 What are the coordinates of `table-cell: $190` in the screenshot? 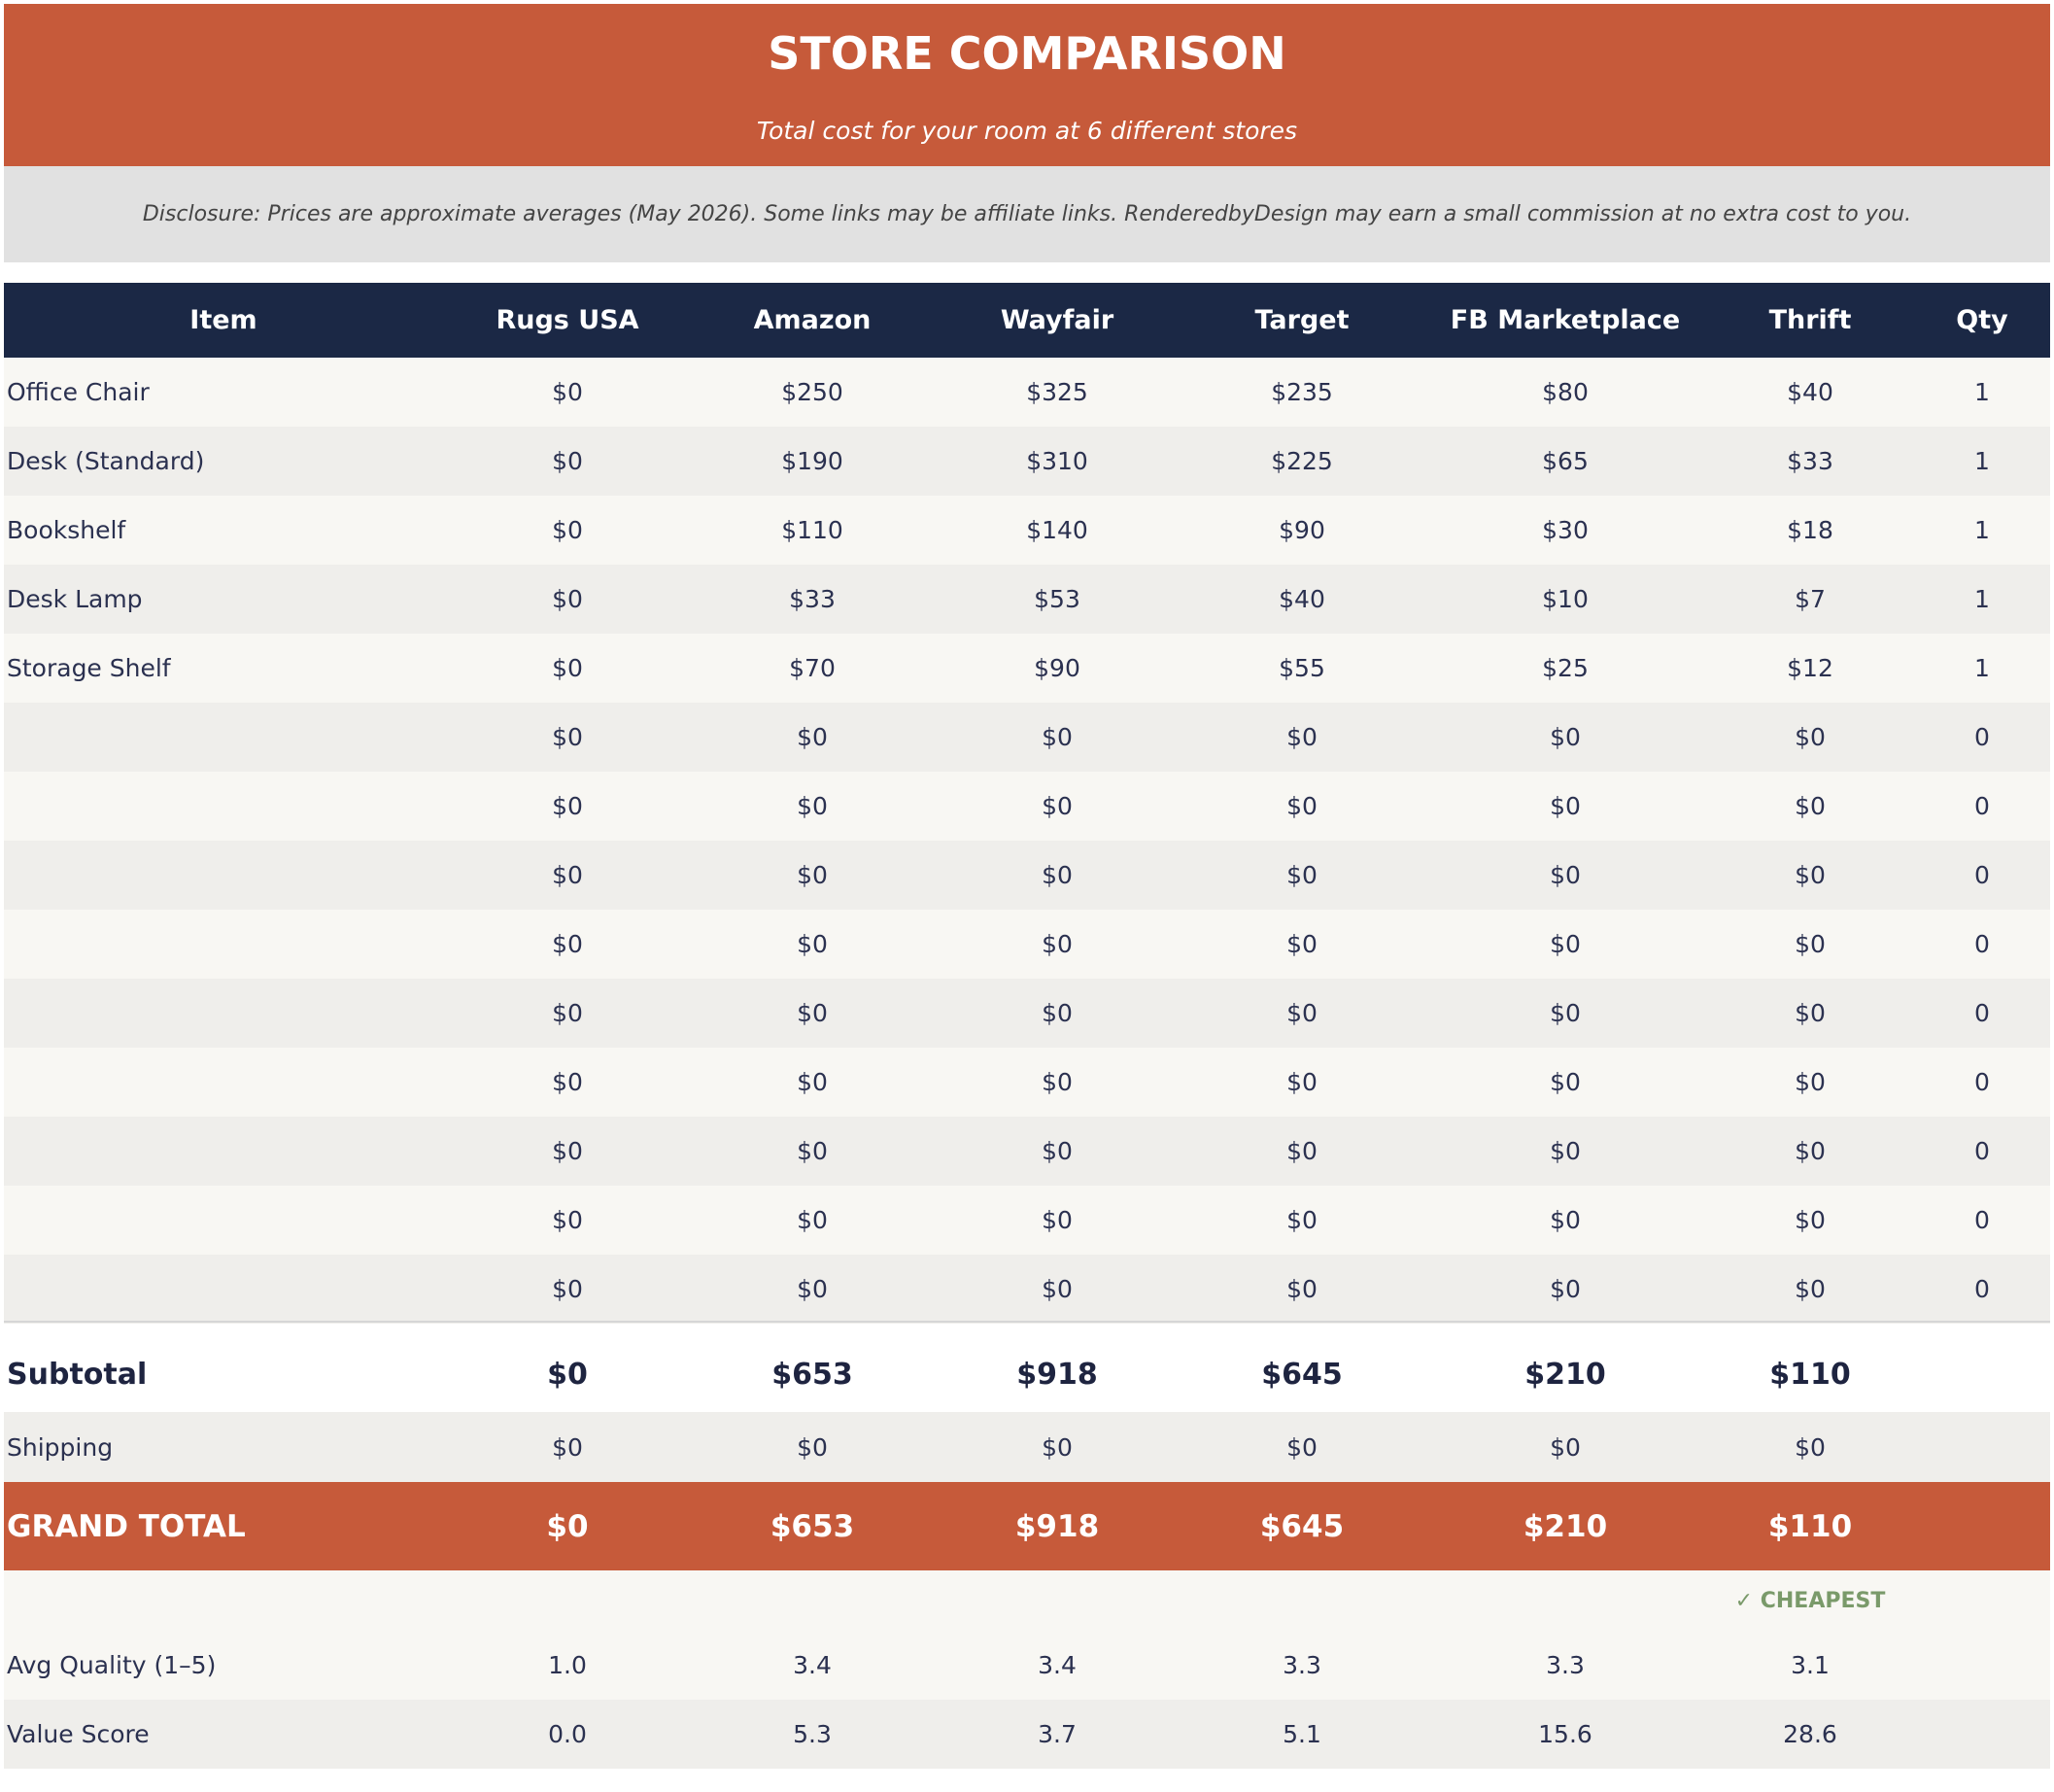 It's located at (812, 461).